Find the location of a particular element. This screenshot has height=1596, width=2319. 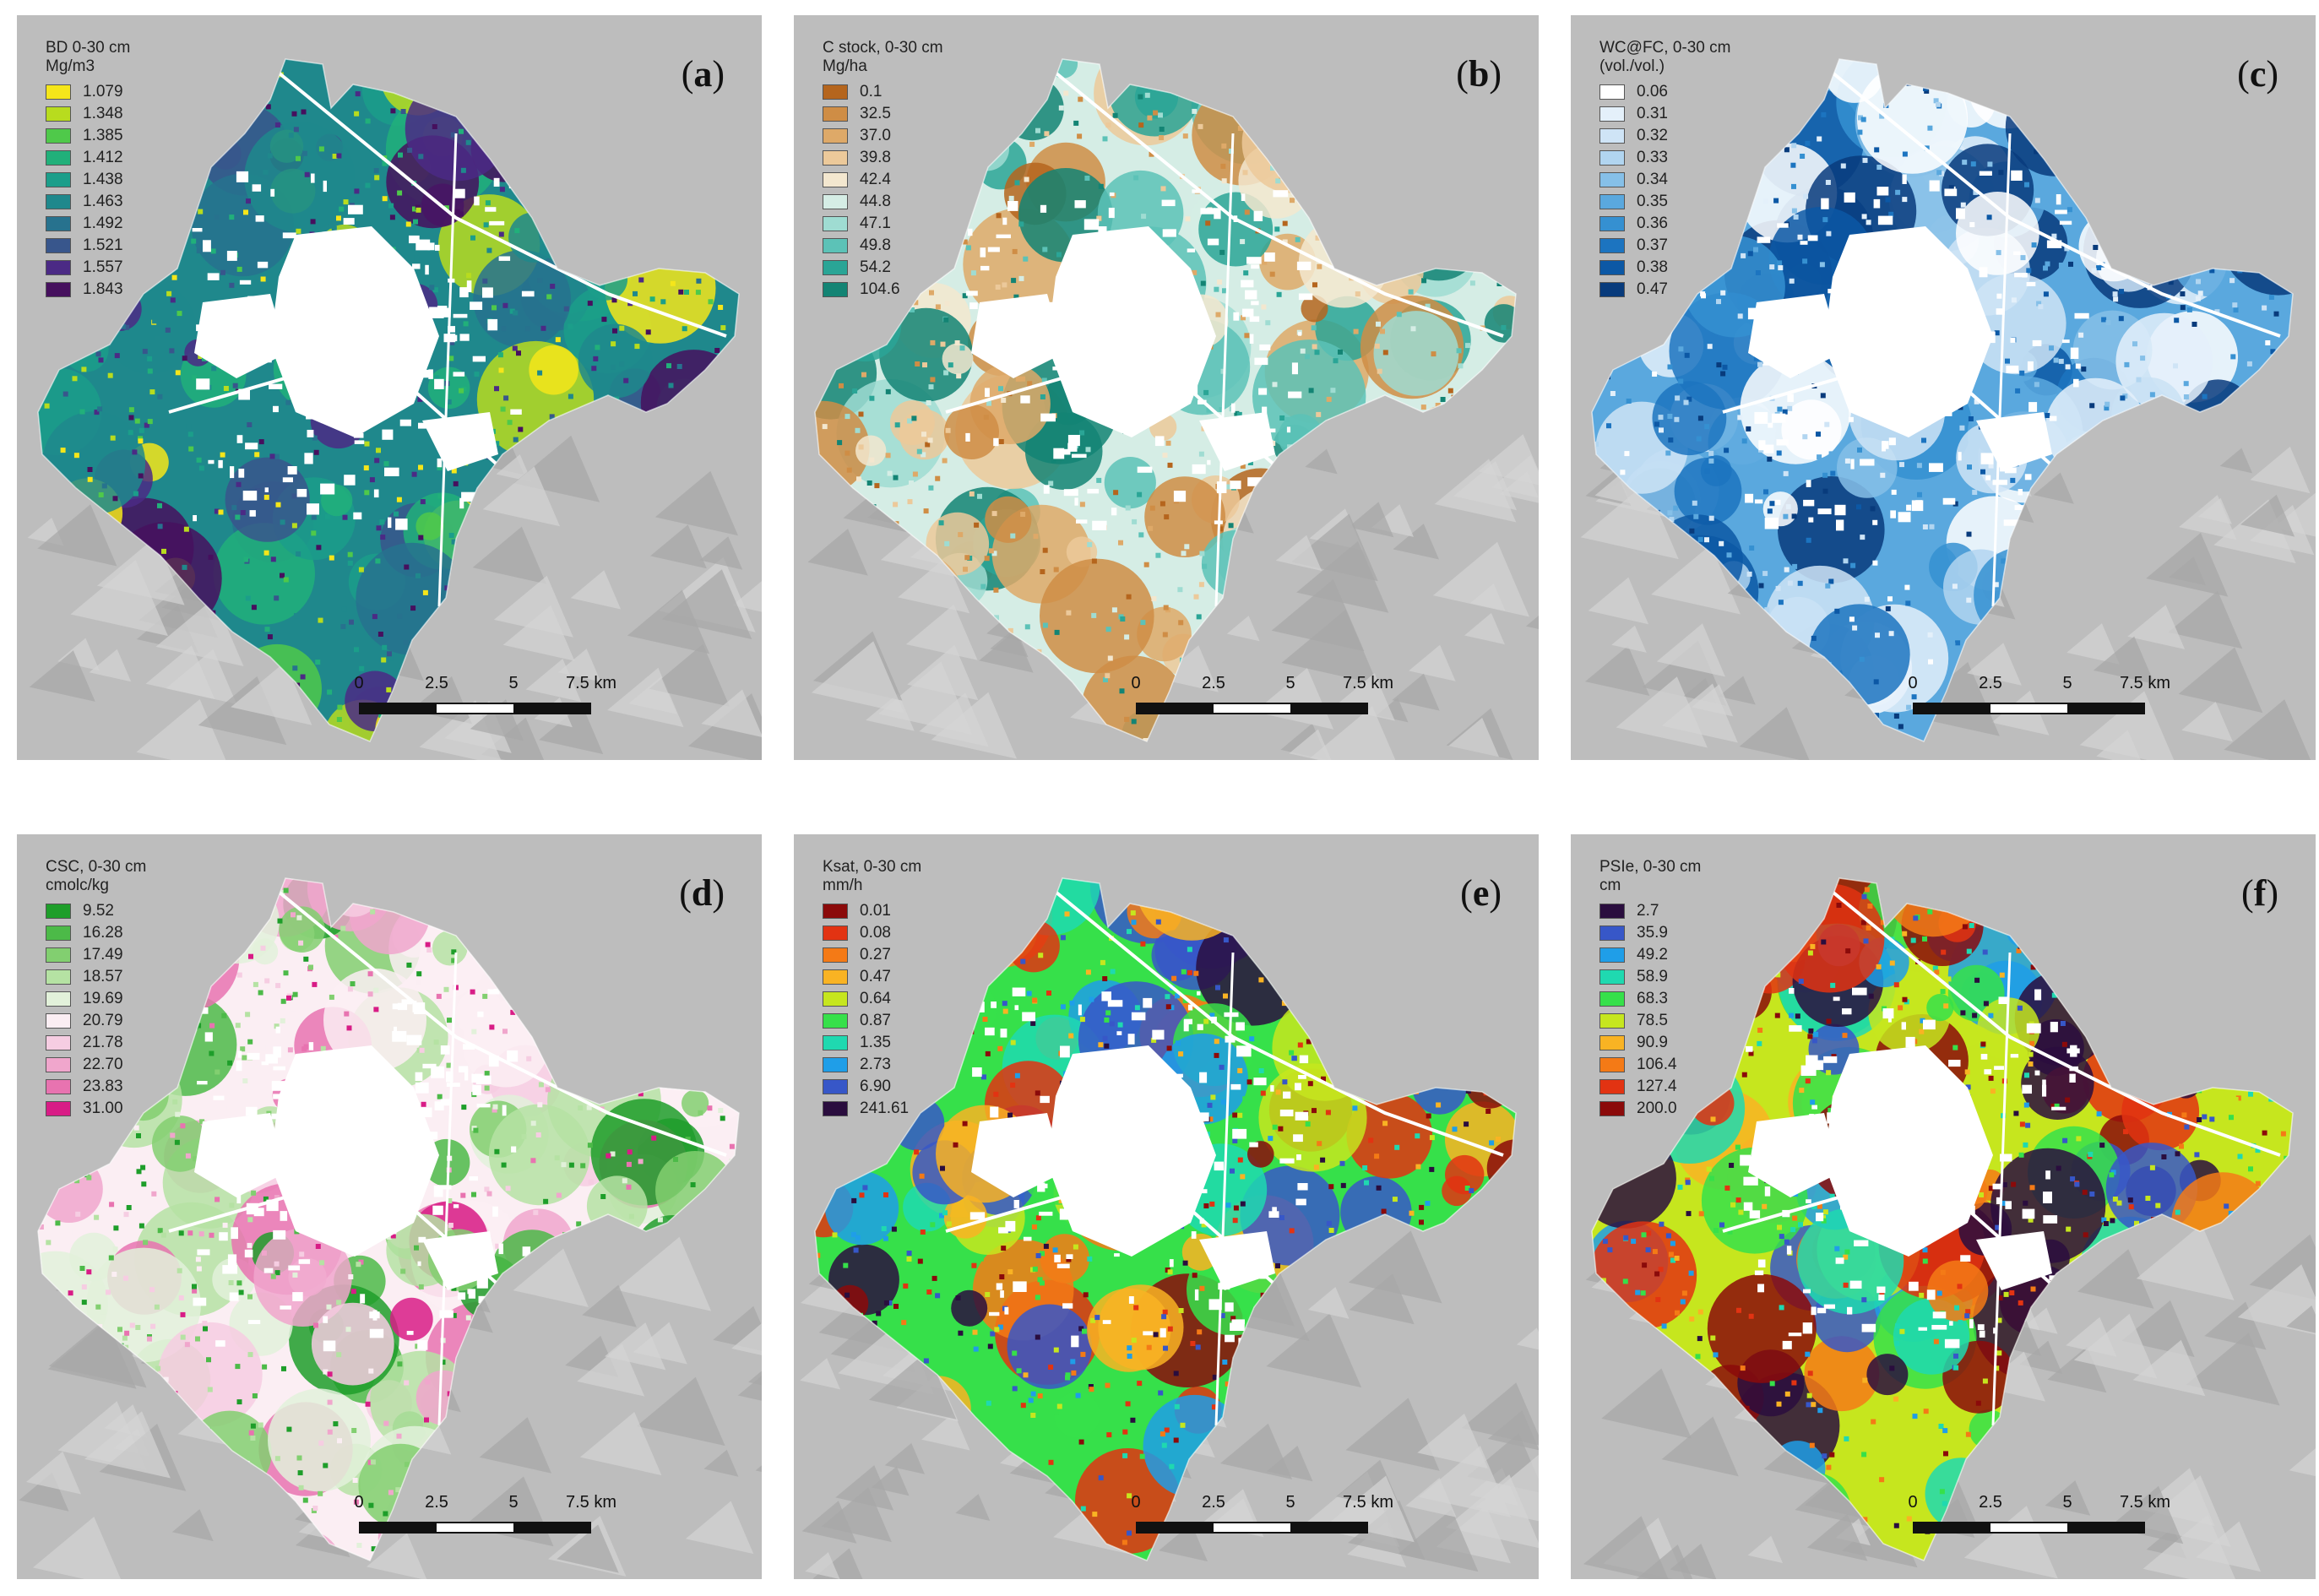

legend-entry: 16.28 is located at coordinates (96, 933).